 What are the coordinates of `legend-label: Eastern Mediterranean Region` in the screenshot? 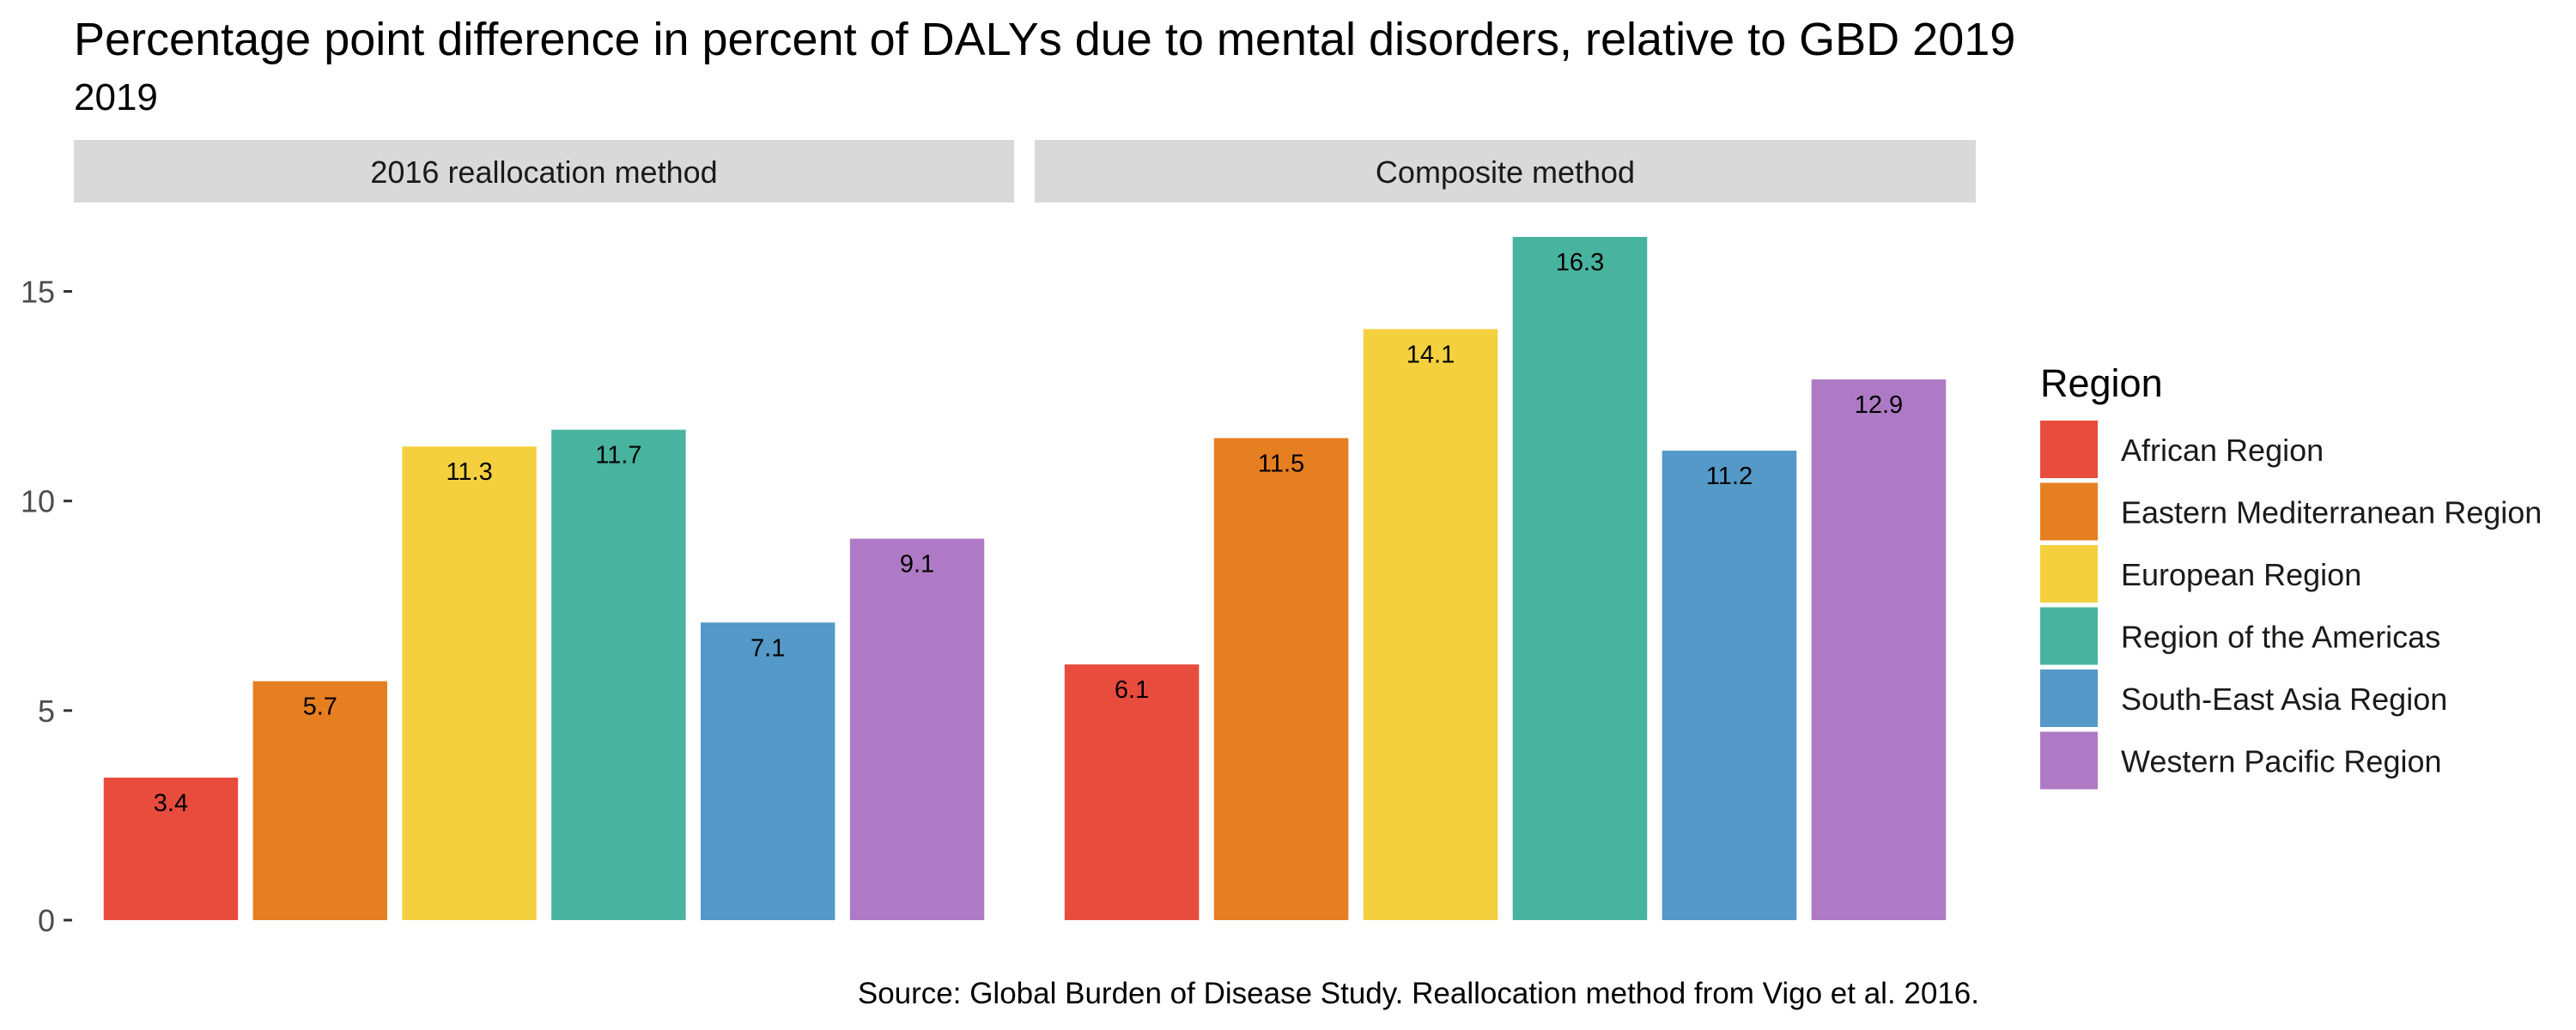 It's located at (2331, 512).